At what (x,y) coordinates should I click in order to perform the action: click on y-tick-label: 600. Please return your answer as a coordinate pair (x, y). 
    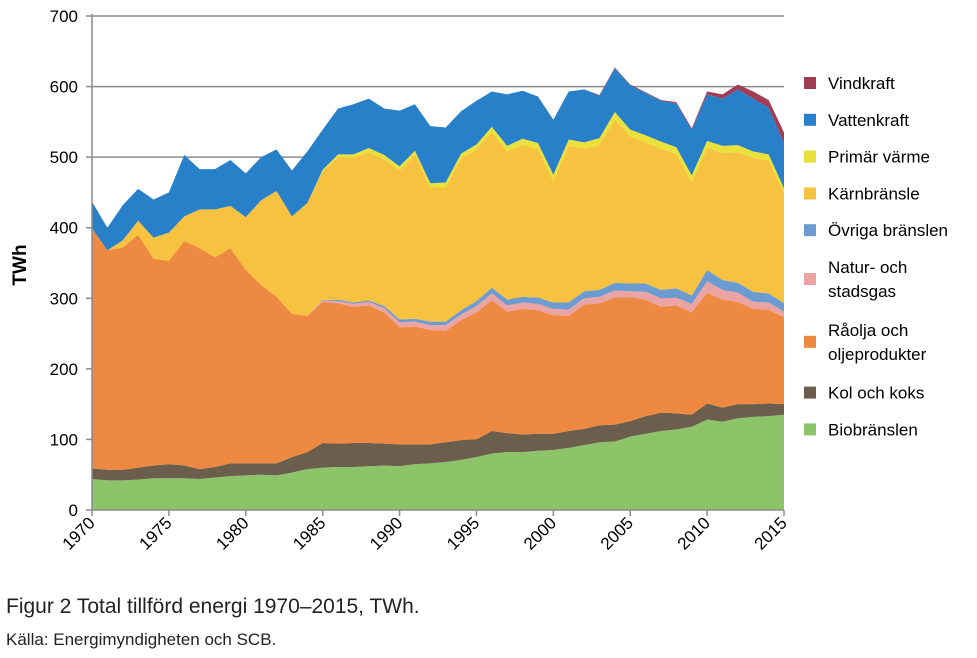
    Looking at the image, I should click on (64, 87).